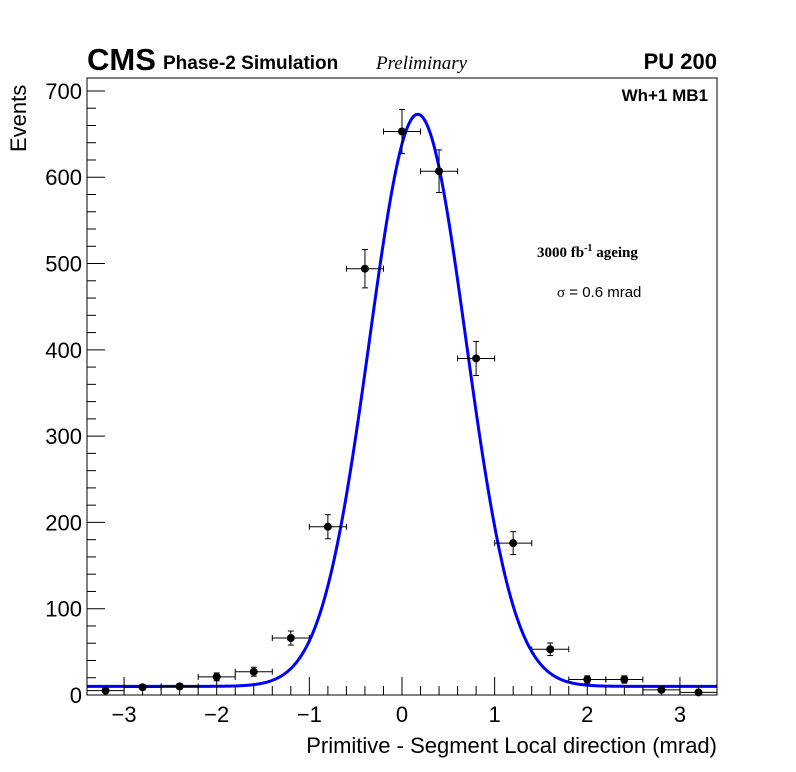 This screenshot has width=796, height=772. What do you see at coordinates (63, 177) in the screenshot?
I see `y-tick-label: 600` at bounding box center [63, 177].